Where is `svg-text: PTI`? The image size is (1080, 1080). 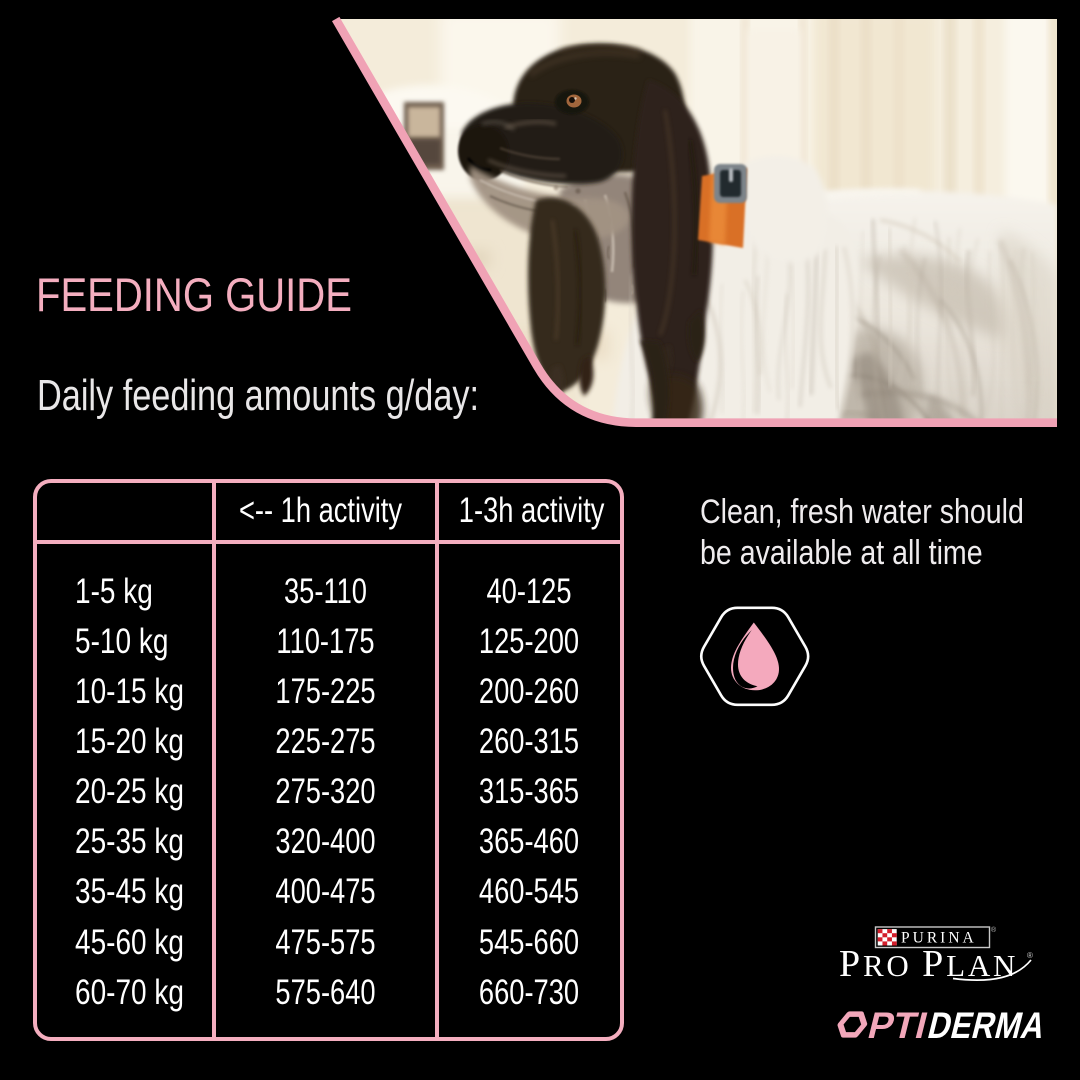 svg-text: PTI is located at coordinates (898, 1025).